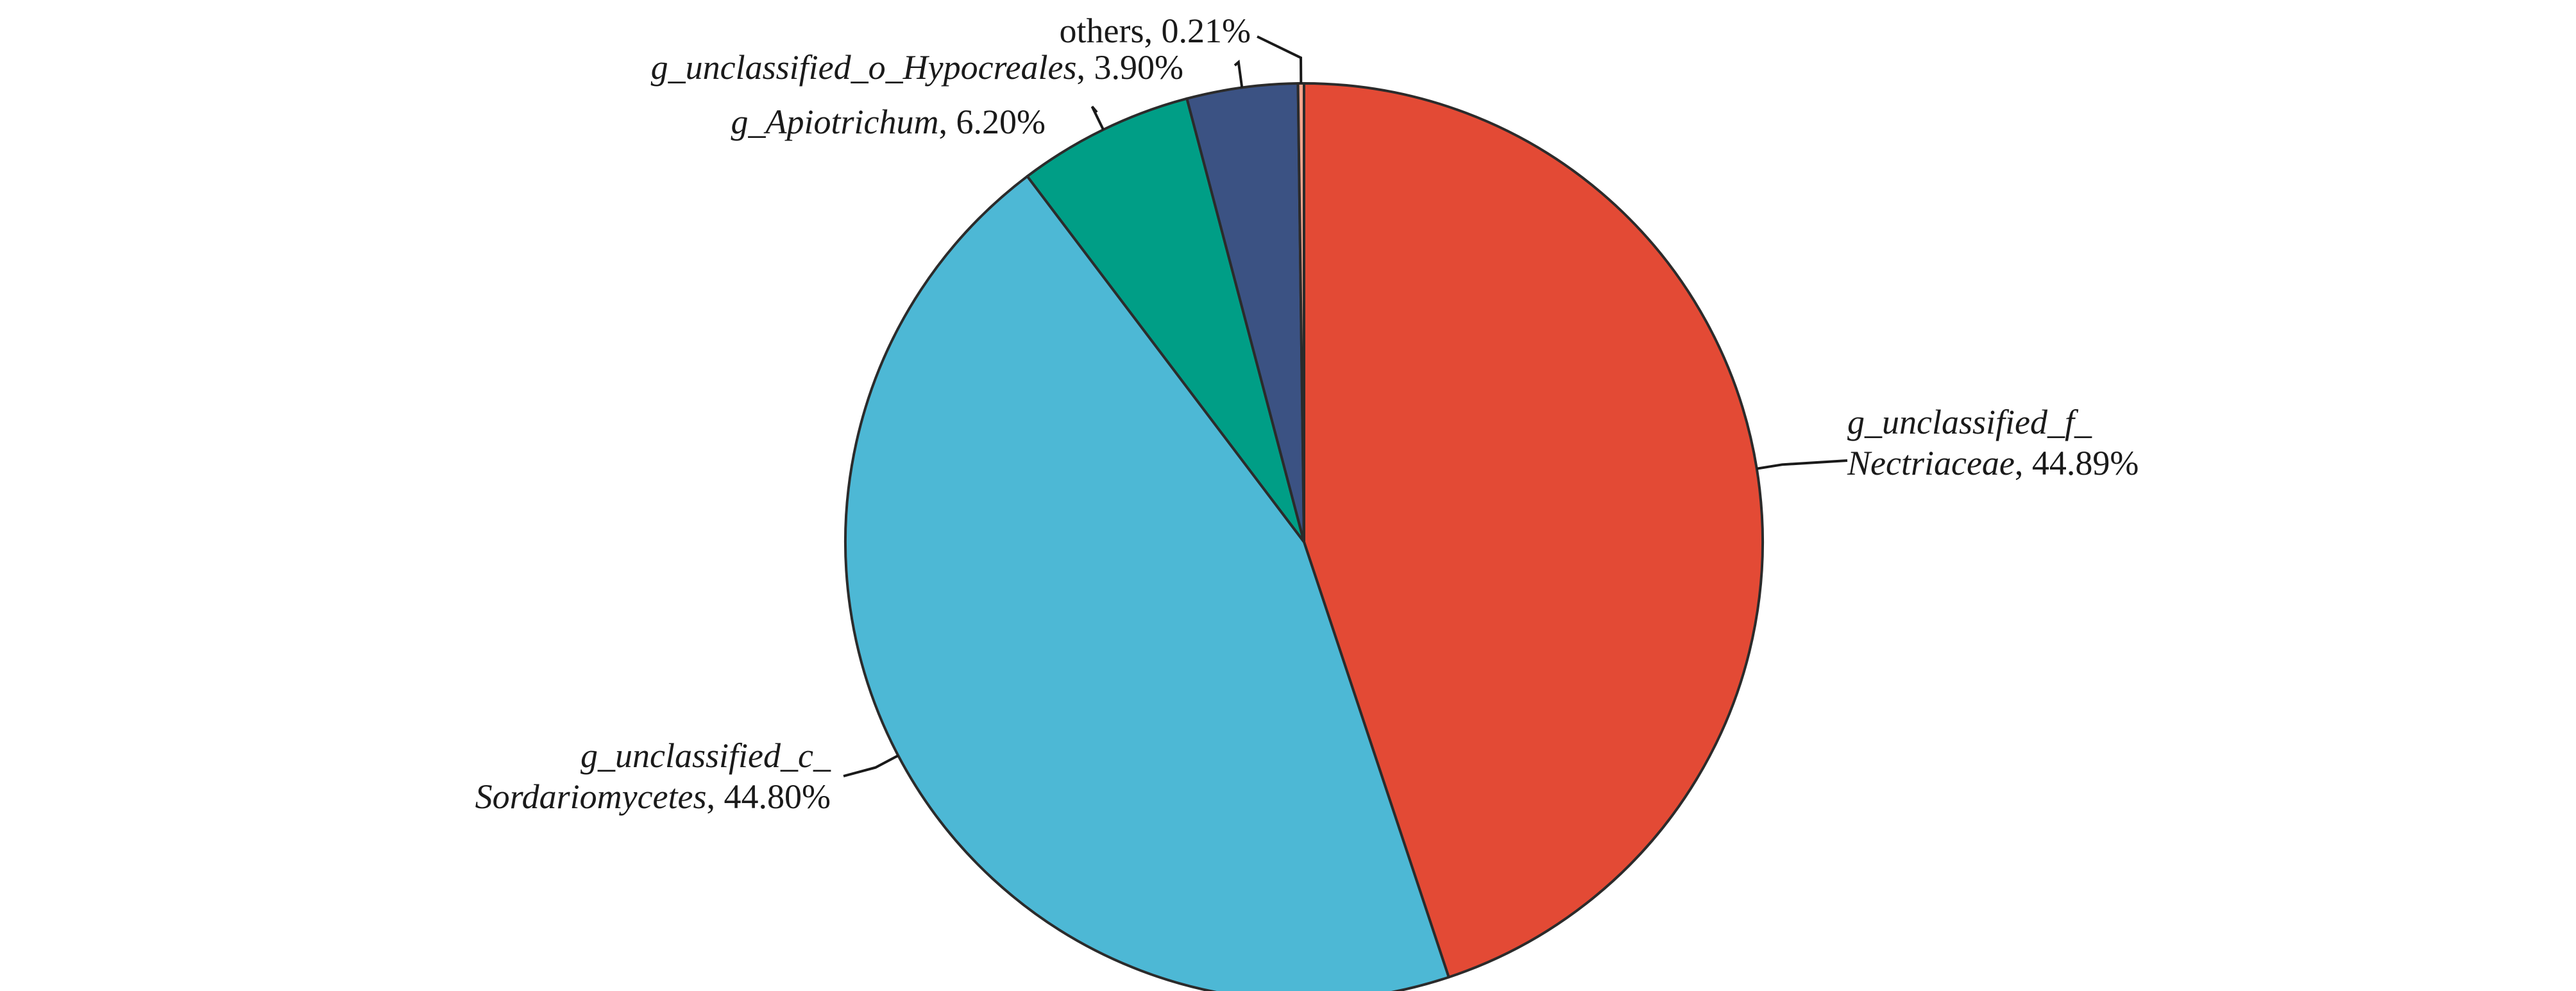  I want to click on slice-label-2: g_Apiotrichum, 6.20%, so click(888, 122).